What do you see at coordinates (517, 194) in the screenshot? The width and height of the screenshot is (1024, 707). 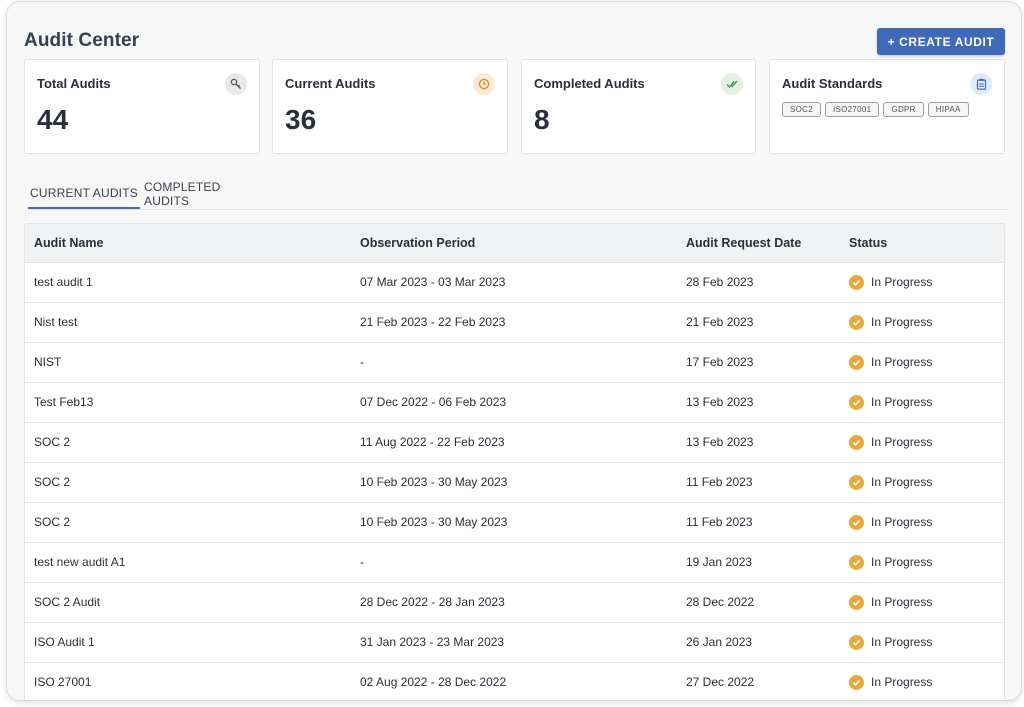 I see `audit-tabs: CURRENT AUDITS COMPLETED AUDITS` at bounding box center [517, 194].